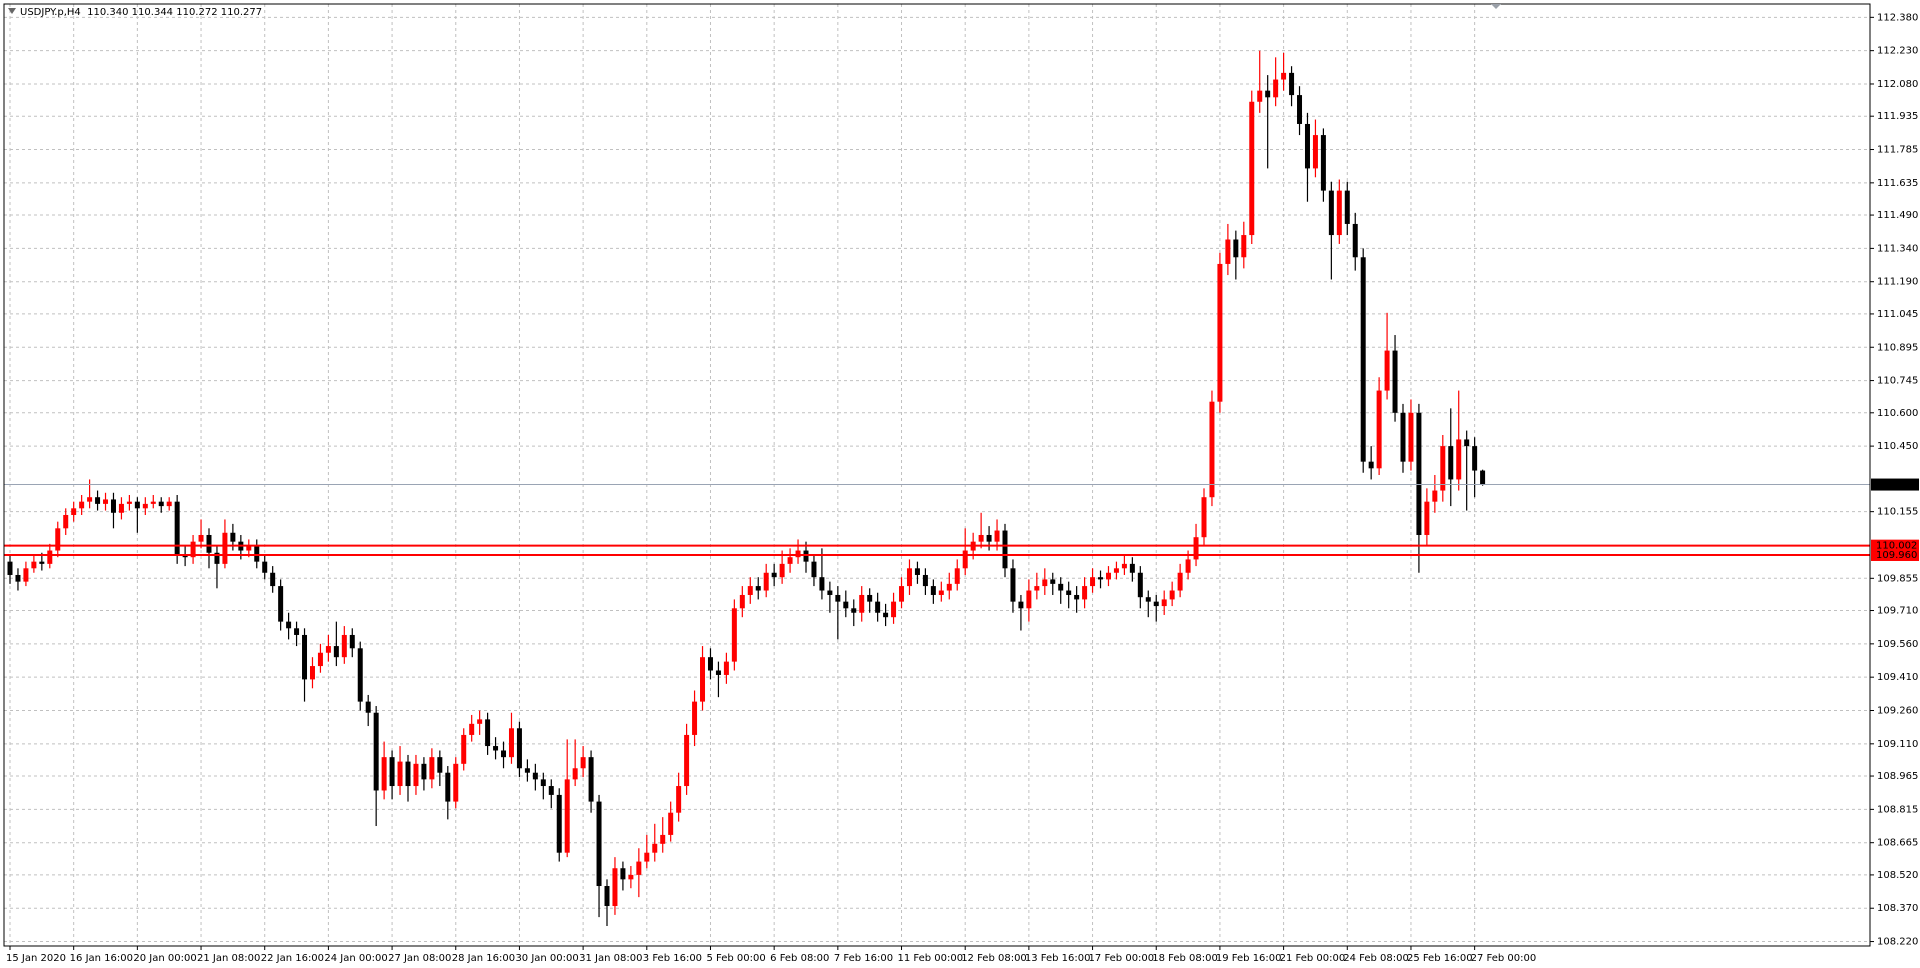 This screenshot has height=968, width=1920. Describe the element at coordinates (1897, 875) in the screenshot. I see `y-tick-label: 108.520` at that location.